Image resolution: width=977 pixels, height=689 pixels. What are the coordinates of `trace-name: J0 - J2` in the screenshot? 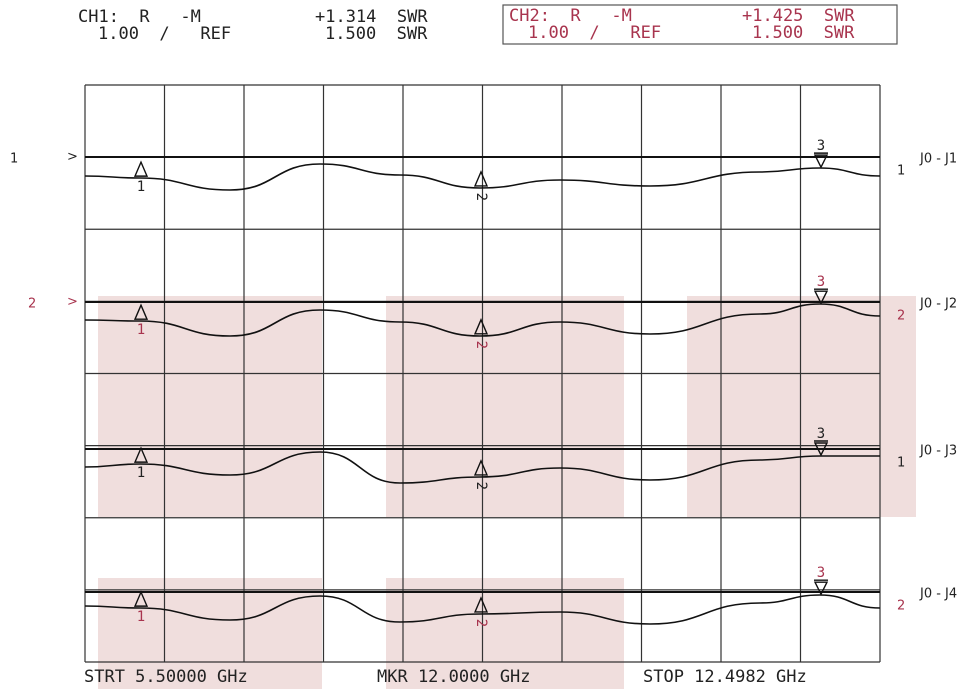 It's located at (938, 304).